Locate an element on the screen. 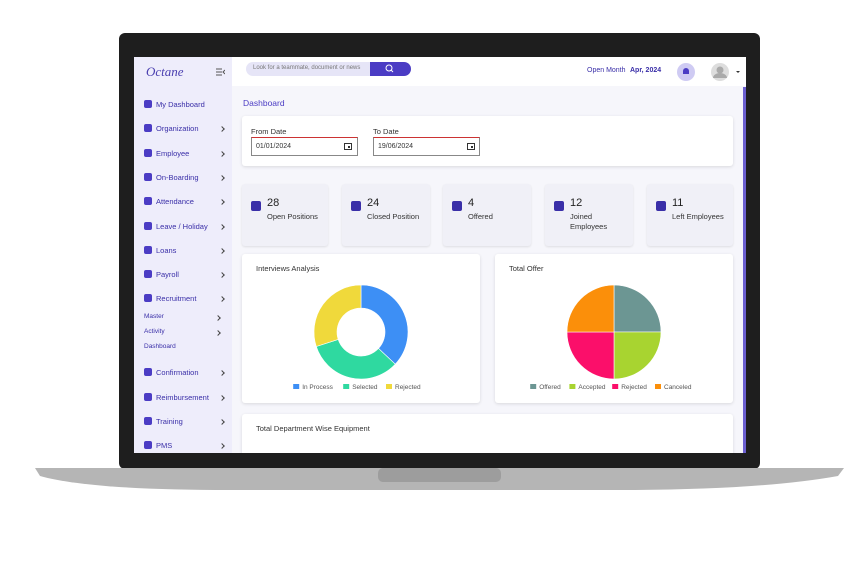 This screenshot has height=567, width=844. search-box is located at coordinates (328, 69).